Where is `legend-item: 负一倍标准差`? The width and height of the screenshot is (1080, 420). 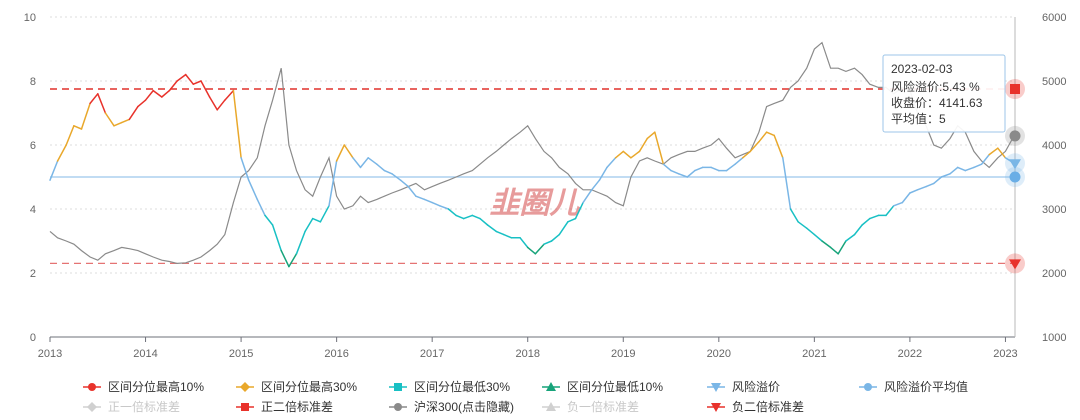 legend-item: 负一倍标准差 is located at coordinates (590, 406).